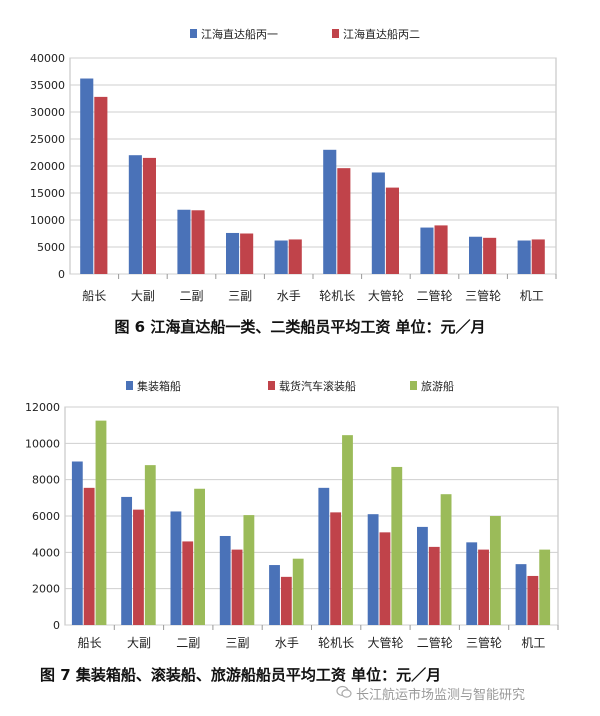  What do you see at coordinates (441, 695) in the screenshot?
I see `watermark-text: 长江航运市场监测与智能研究` at bounding box center [441, 695].